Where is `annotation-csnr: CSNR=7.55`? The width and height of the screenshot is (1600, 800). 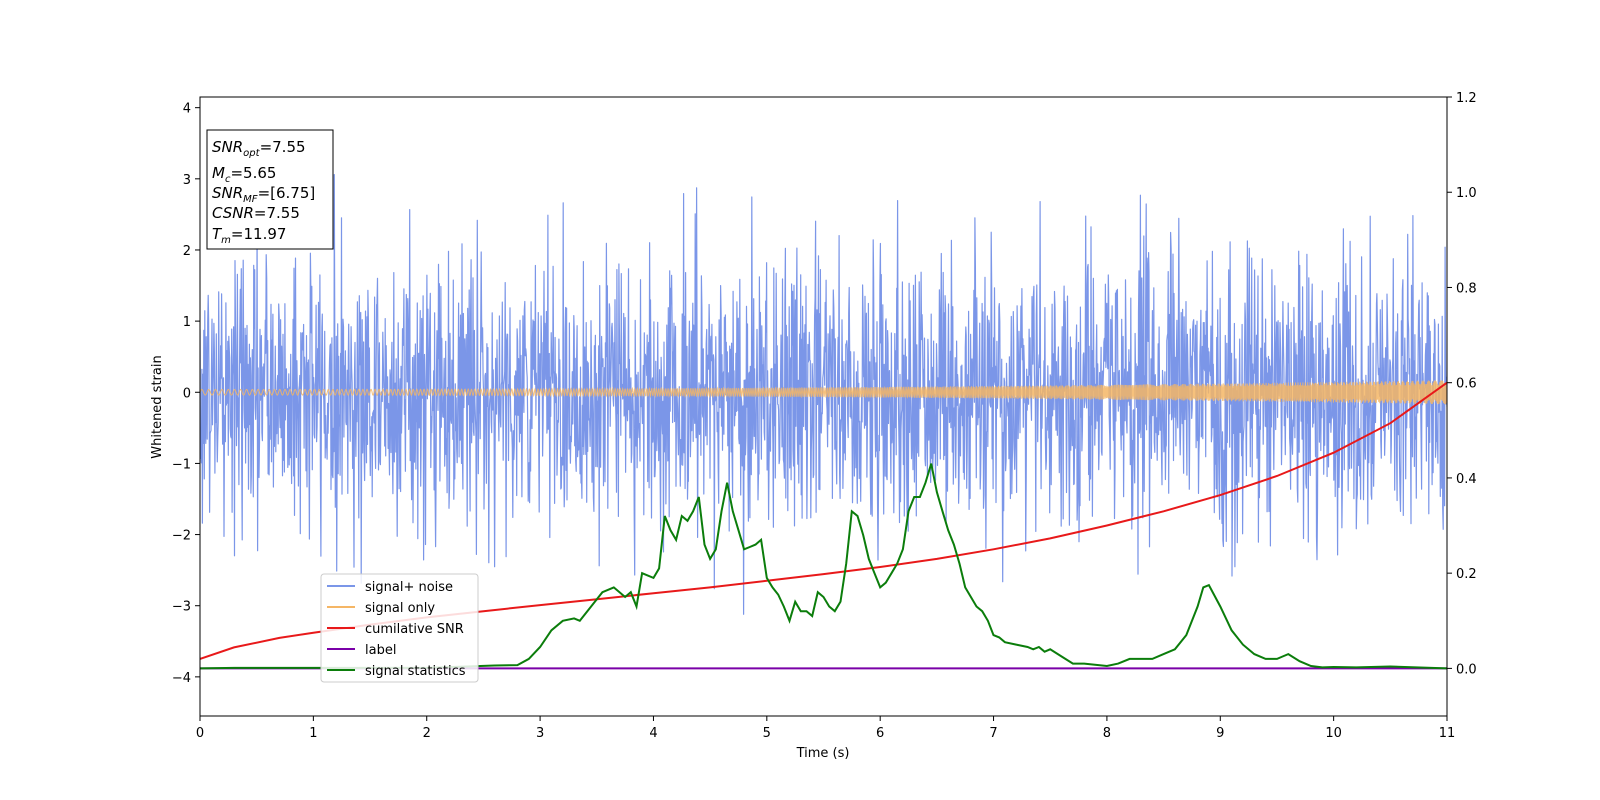
annotation-csnr: CSNR=7.55 is located at coordinates (256, 213).